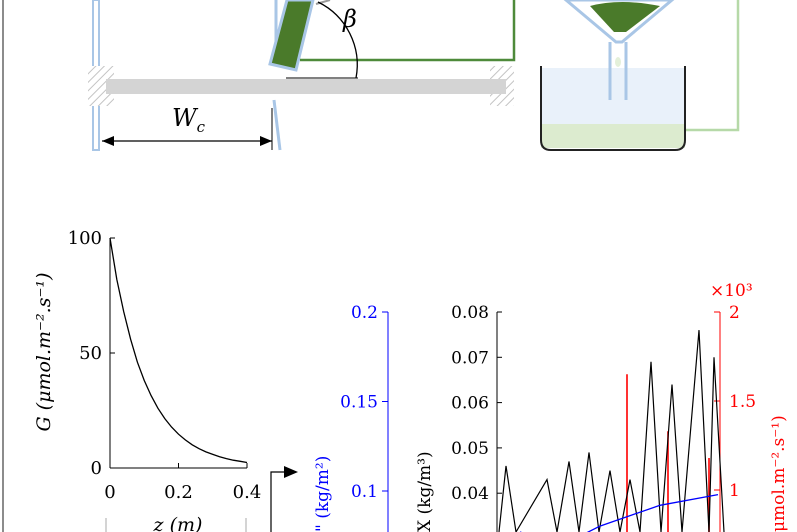  Describe the element at coordinates (291, 36) in the screenshot. I see `inclined-panel` at that location.